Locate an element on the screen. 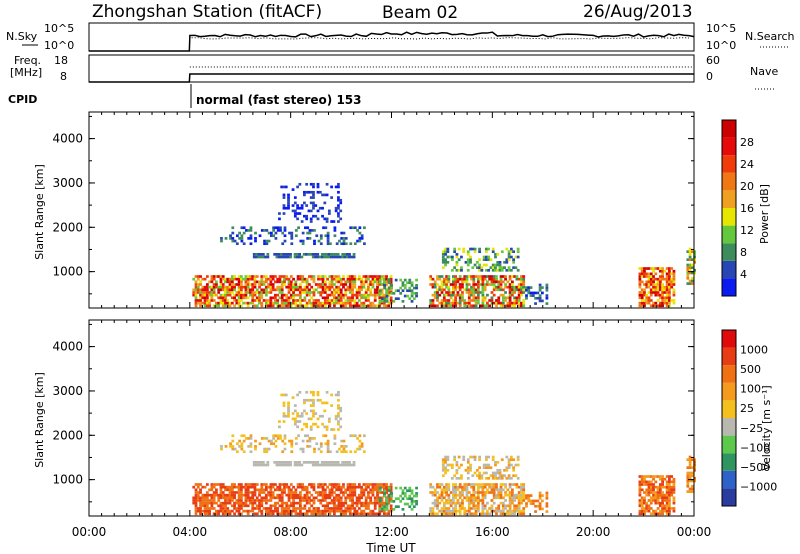 The width and height of the screenshot is (800, 554). colorbar-tick-label: −1000 is located at coordinates (758, 486).